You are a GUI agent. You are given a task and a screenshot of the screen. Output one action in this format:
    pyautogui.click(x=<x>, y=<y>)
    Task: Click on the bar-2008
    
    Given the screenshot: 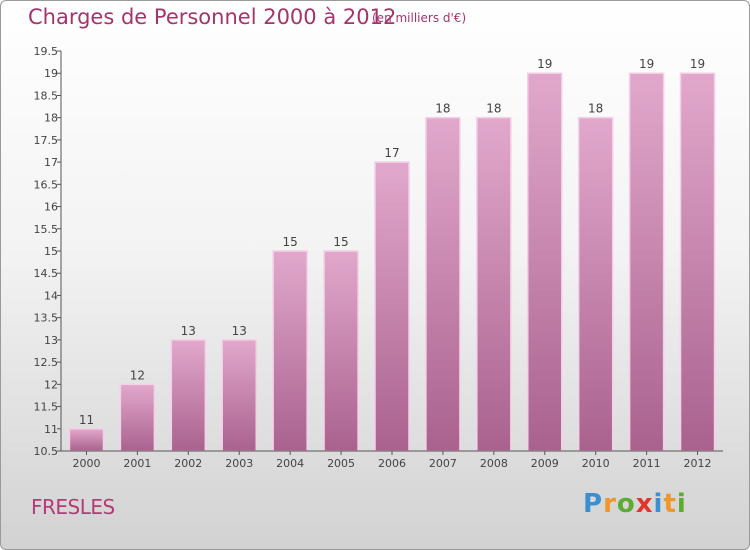 What is the action you would take?
    pyautogui.click(x=494, y=284)
    